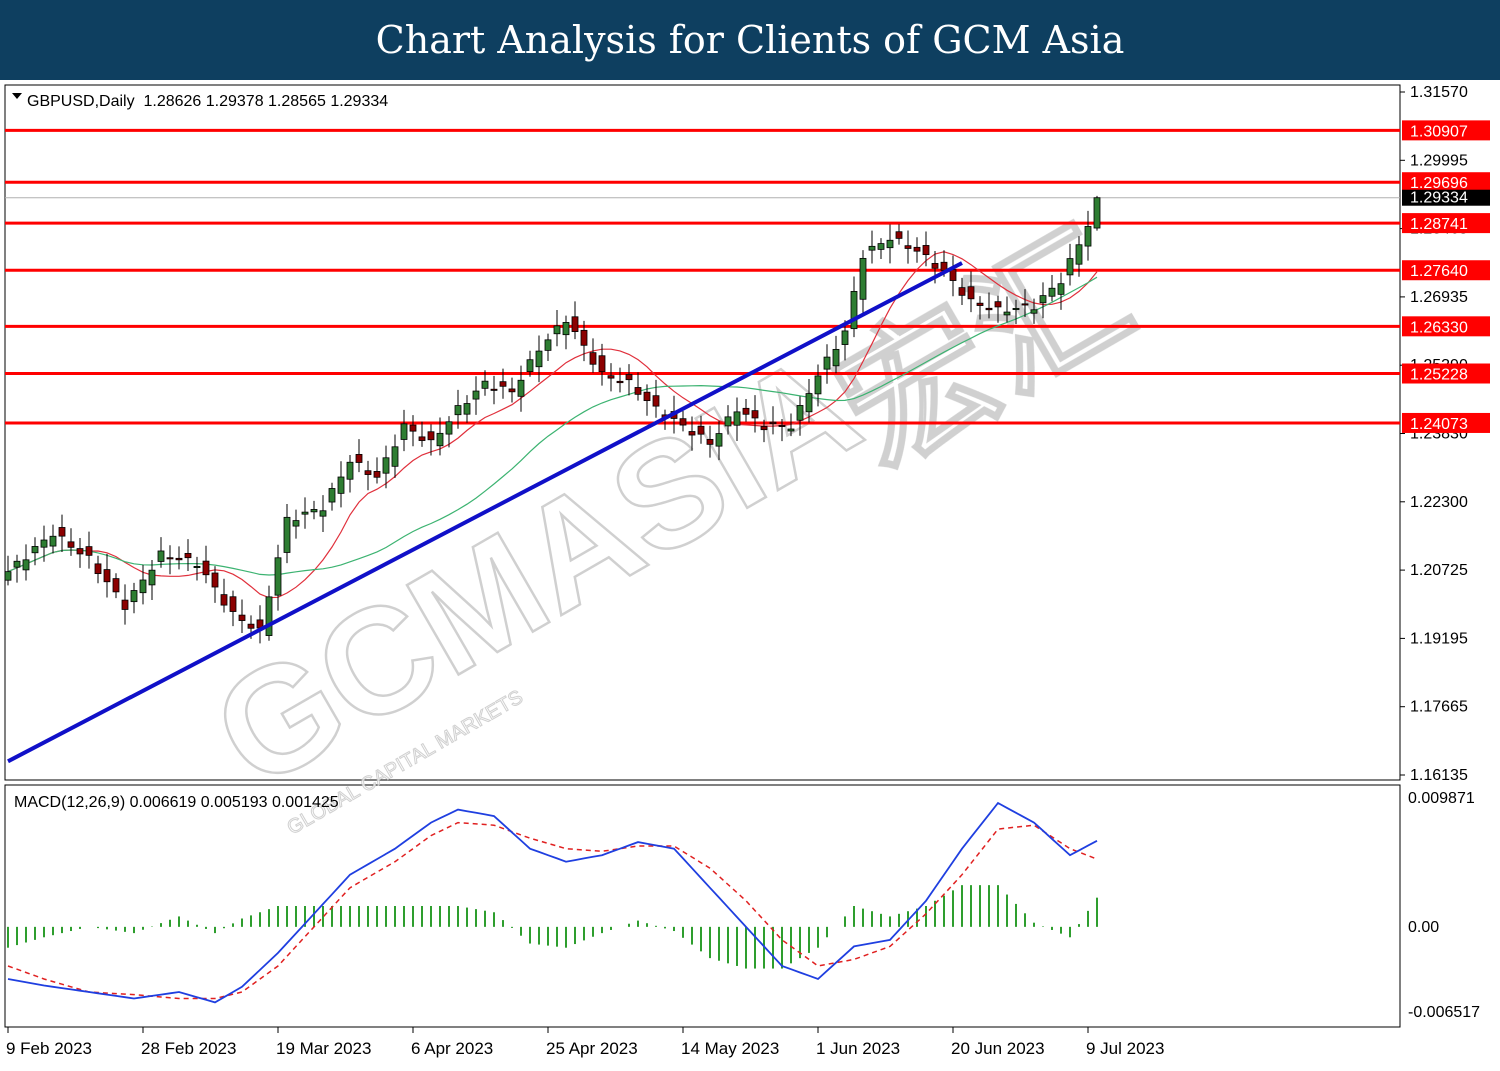 The image size is (1500, 1071). What do you see at coordinates (1439, 375) in the screenshot?
I see `level-label: 1.25228` at bounding box center [1439, 375].